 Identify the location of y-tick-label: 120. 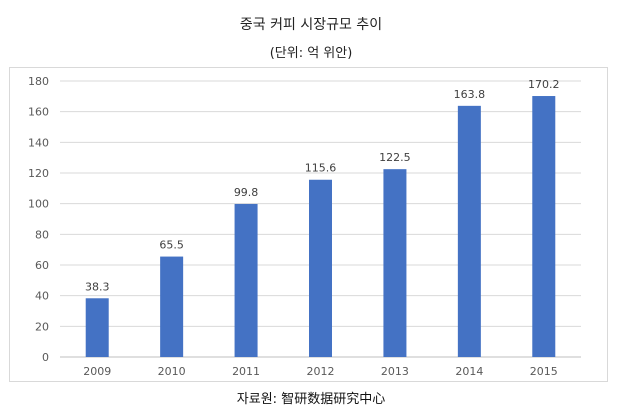
(38, 173).